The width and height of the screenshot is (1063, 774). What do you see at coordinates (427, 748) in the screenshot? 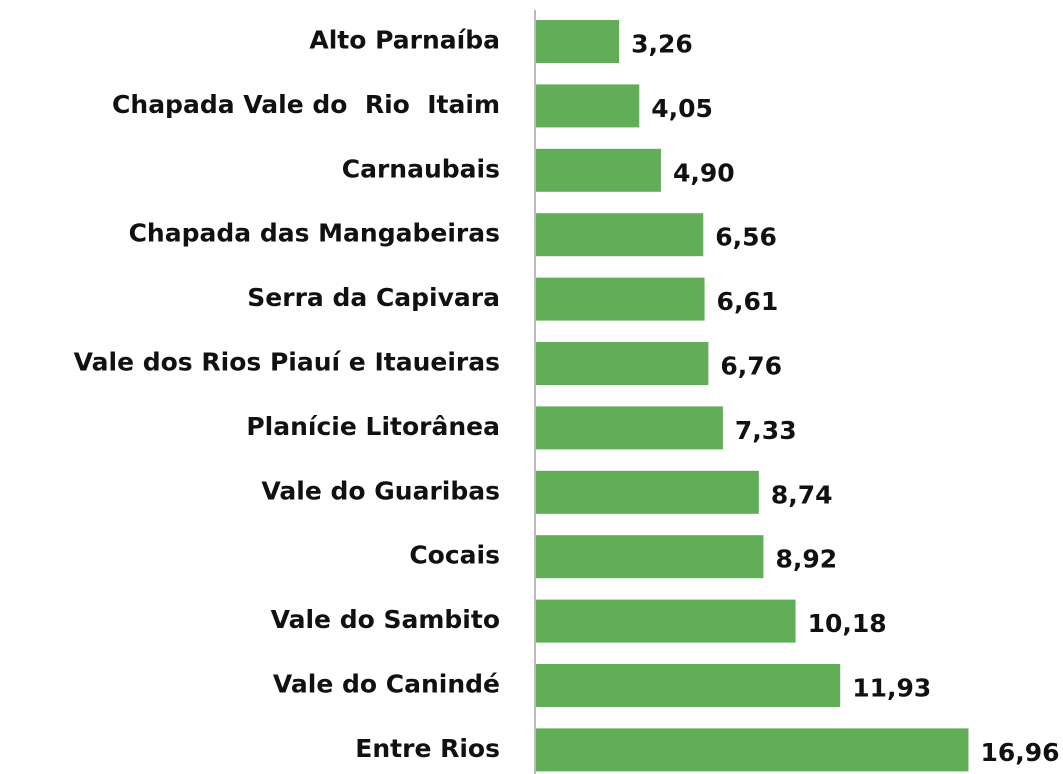
I see `category-label: Entre Rios` at bounding box center [427, 748].